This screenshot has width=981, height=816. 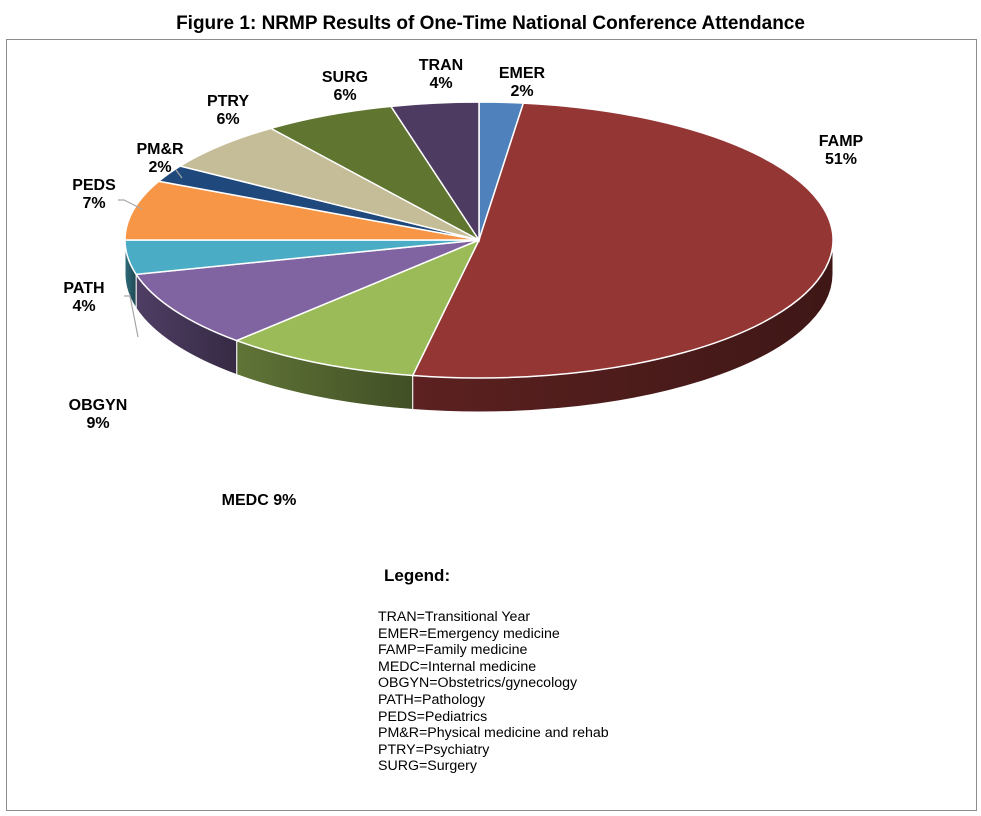 What do you see at coordinates (427, 766) in the screenshot?
I see `legend-item: SURG=Surgery` at bounding box center [427, 766].